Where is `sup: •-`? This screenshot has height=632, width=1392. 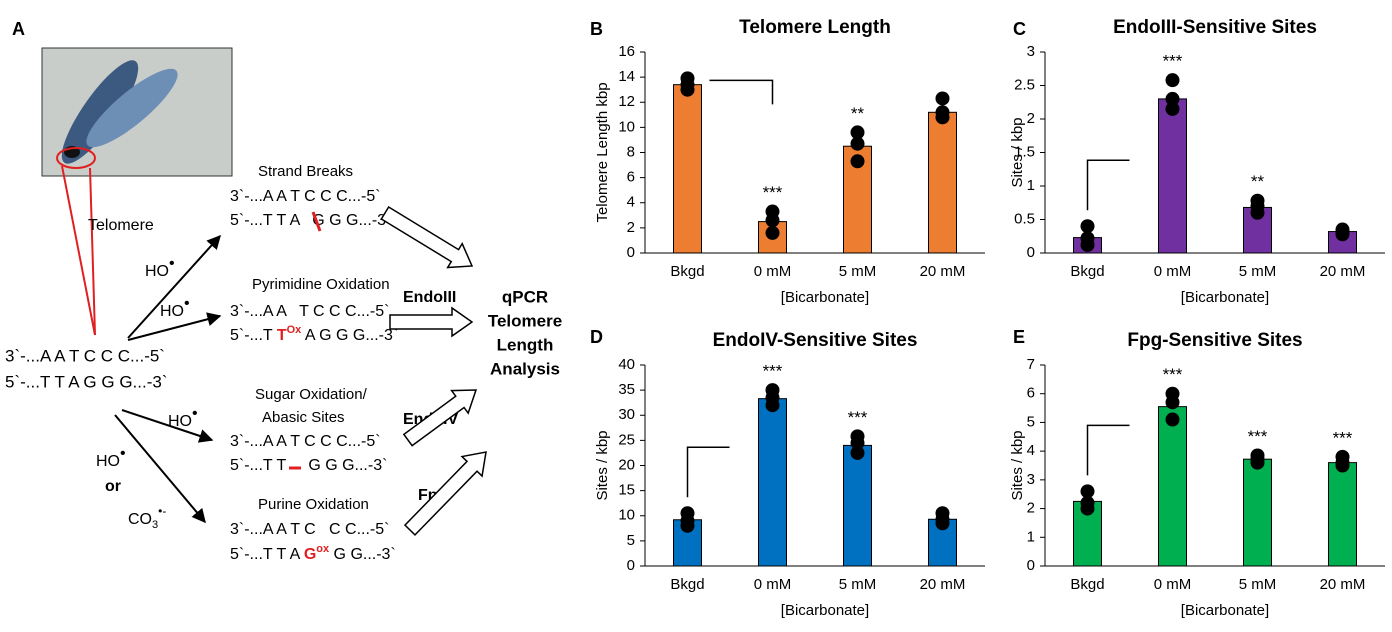
sup: •- is located at coordinates (162, 511).